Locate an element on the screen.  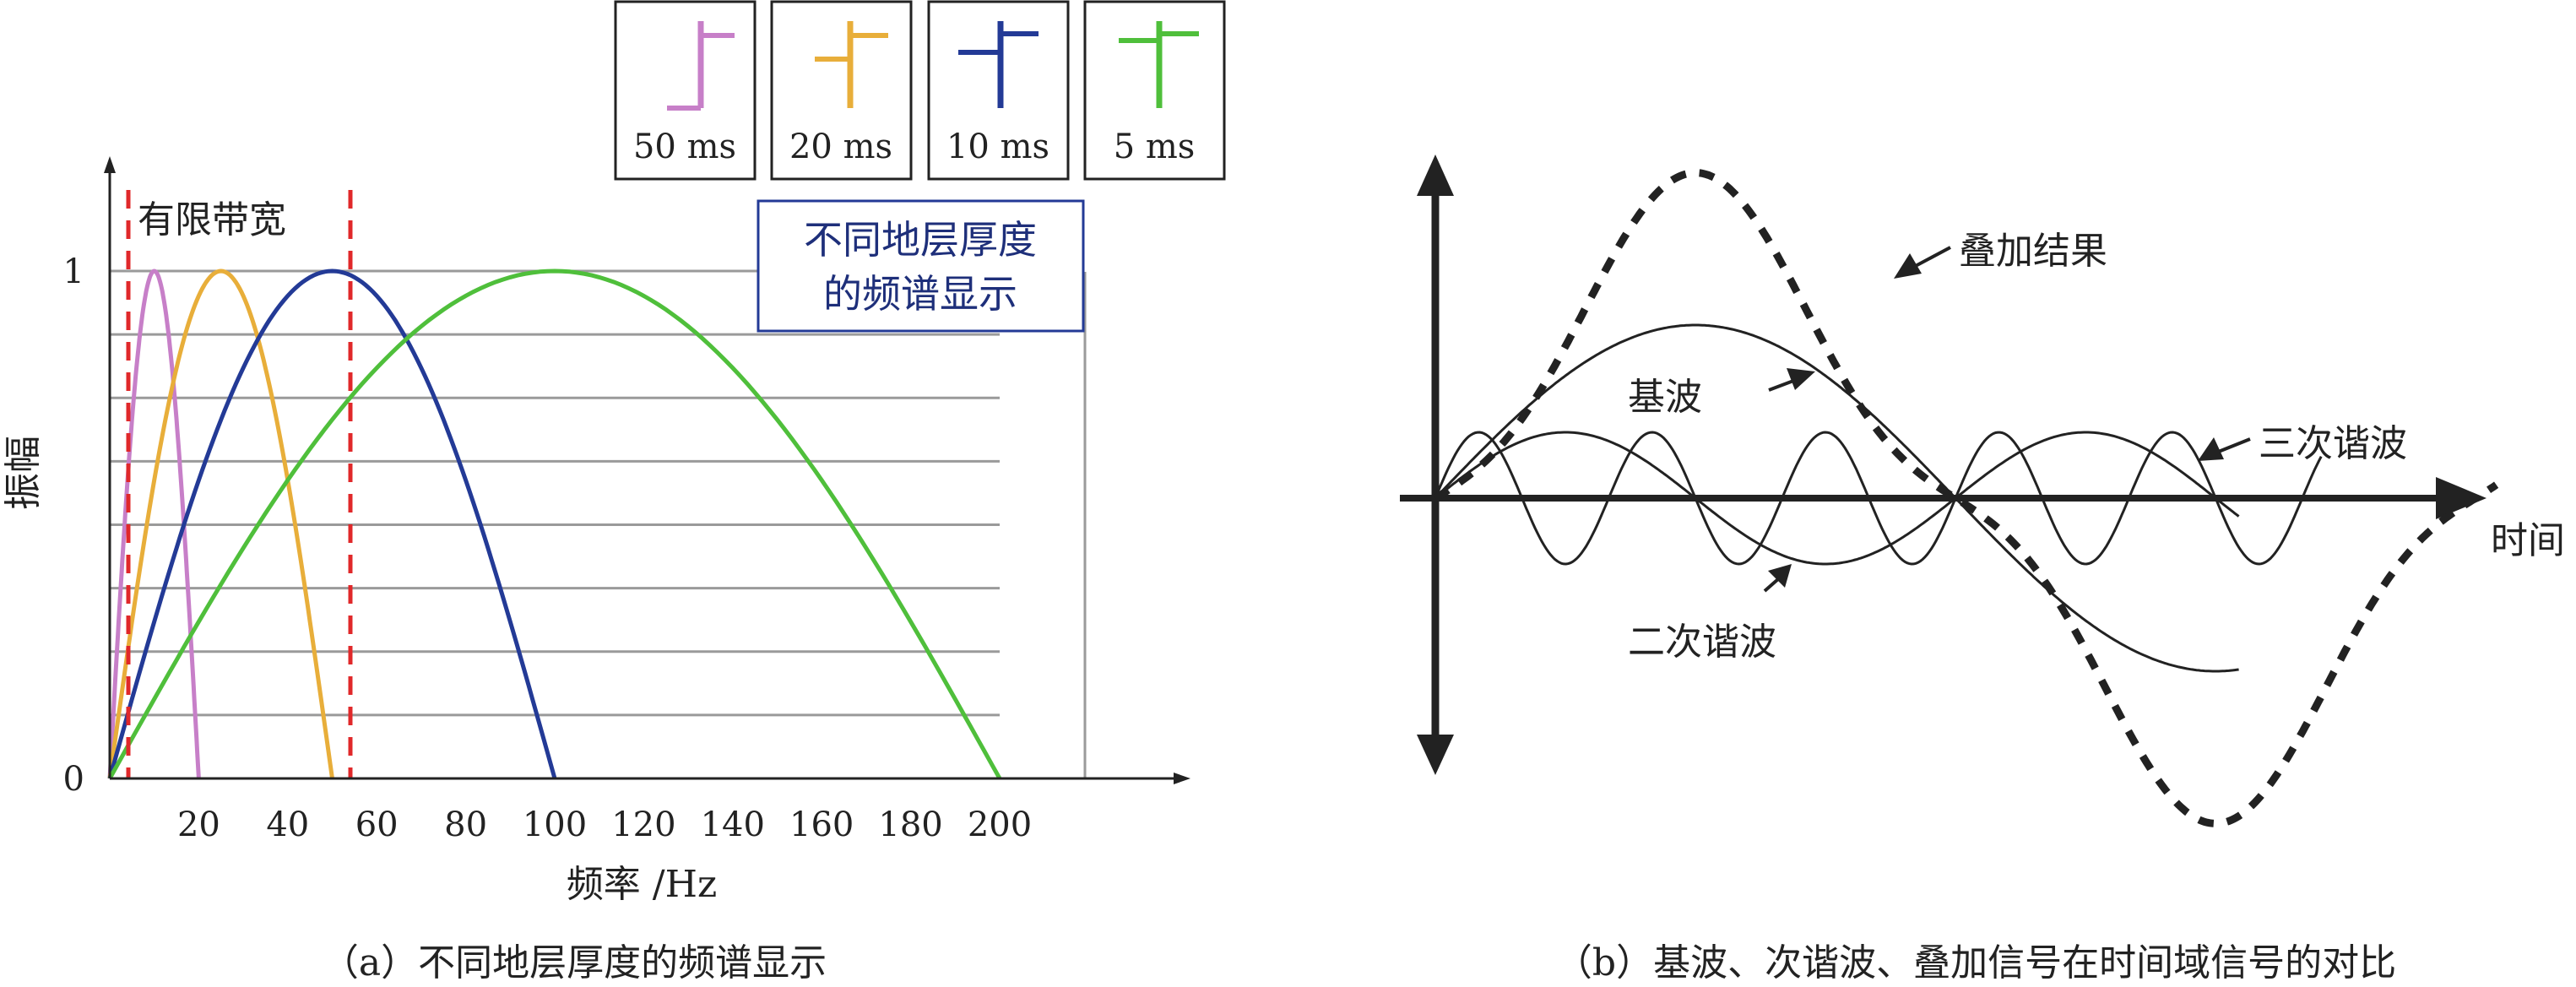
bandwidth-label: 有限带宽 is located at coordinates (212, 220).